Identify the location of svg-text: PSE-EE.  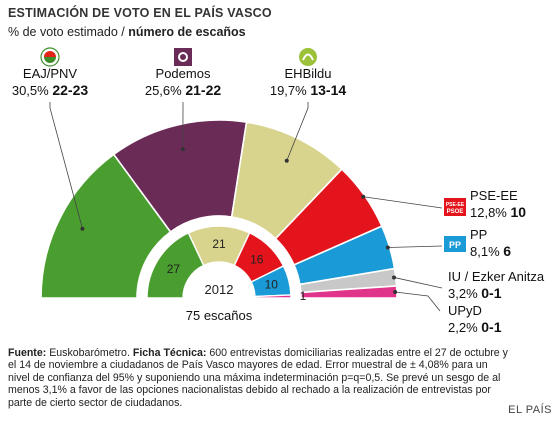
(455, 205).